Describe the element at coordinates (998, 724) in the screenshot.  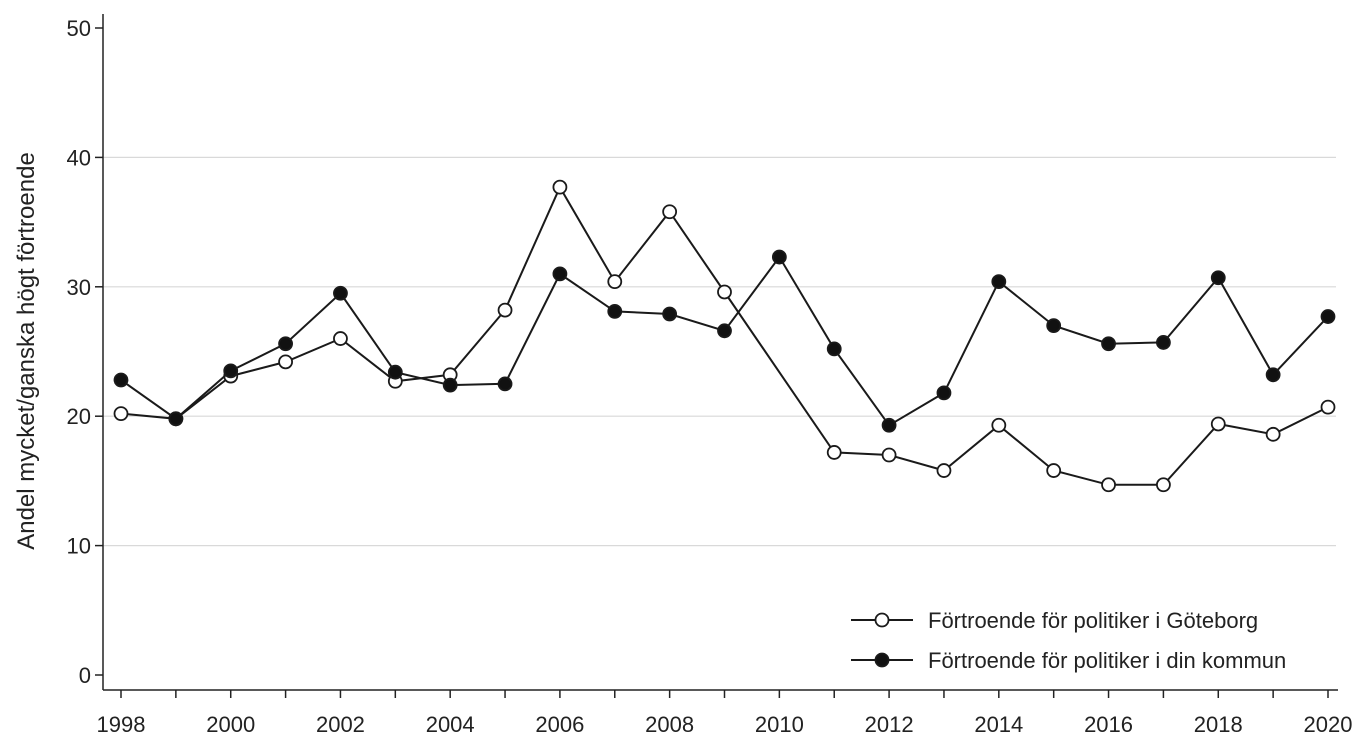
I see `x-tick-label: 2014` at that location.